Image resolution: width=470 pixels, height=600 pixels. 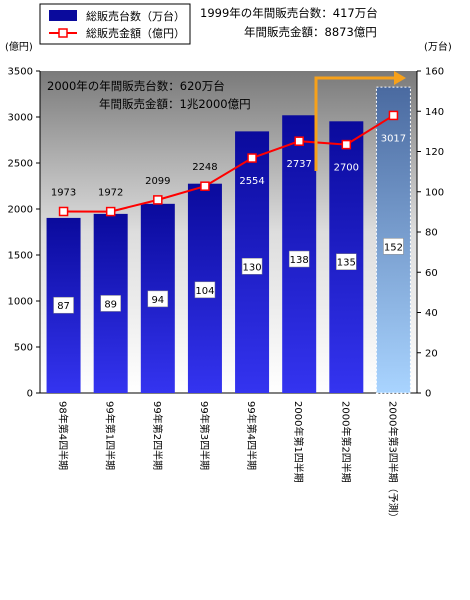 I want to click on bar-value-label: 87, so click(x=63, y=306).